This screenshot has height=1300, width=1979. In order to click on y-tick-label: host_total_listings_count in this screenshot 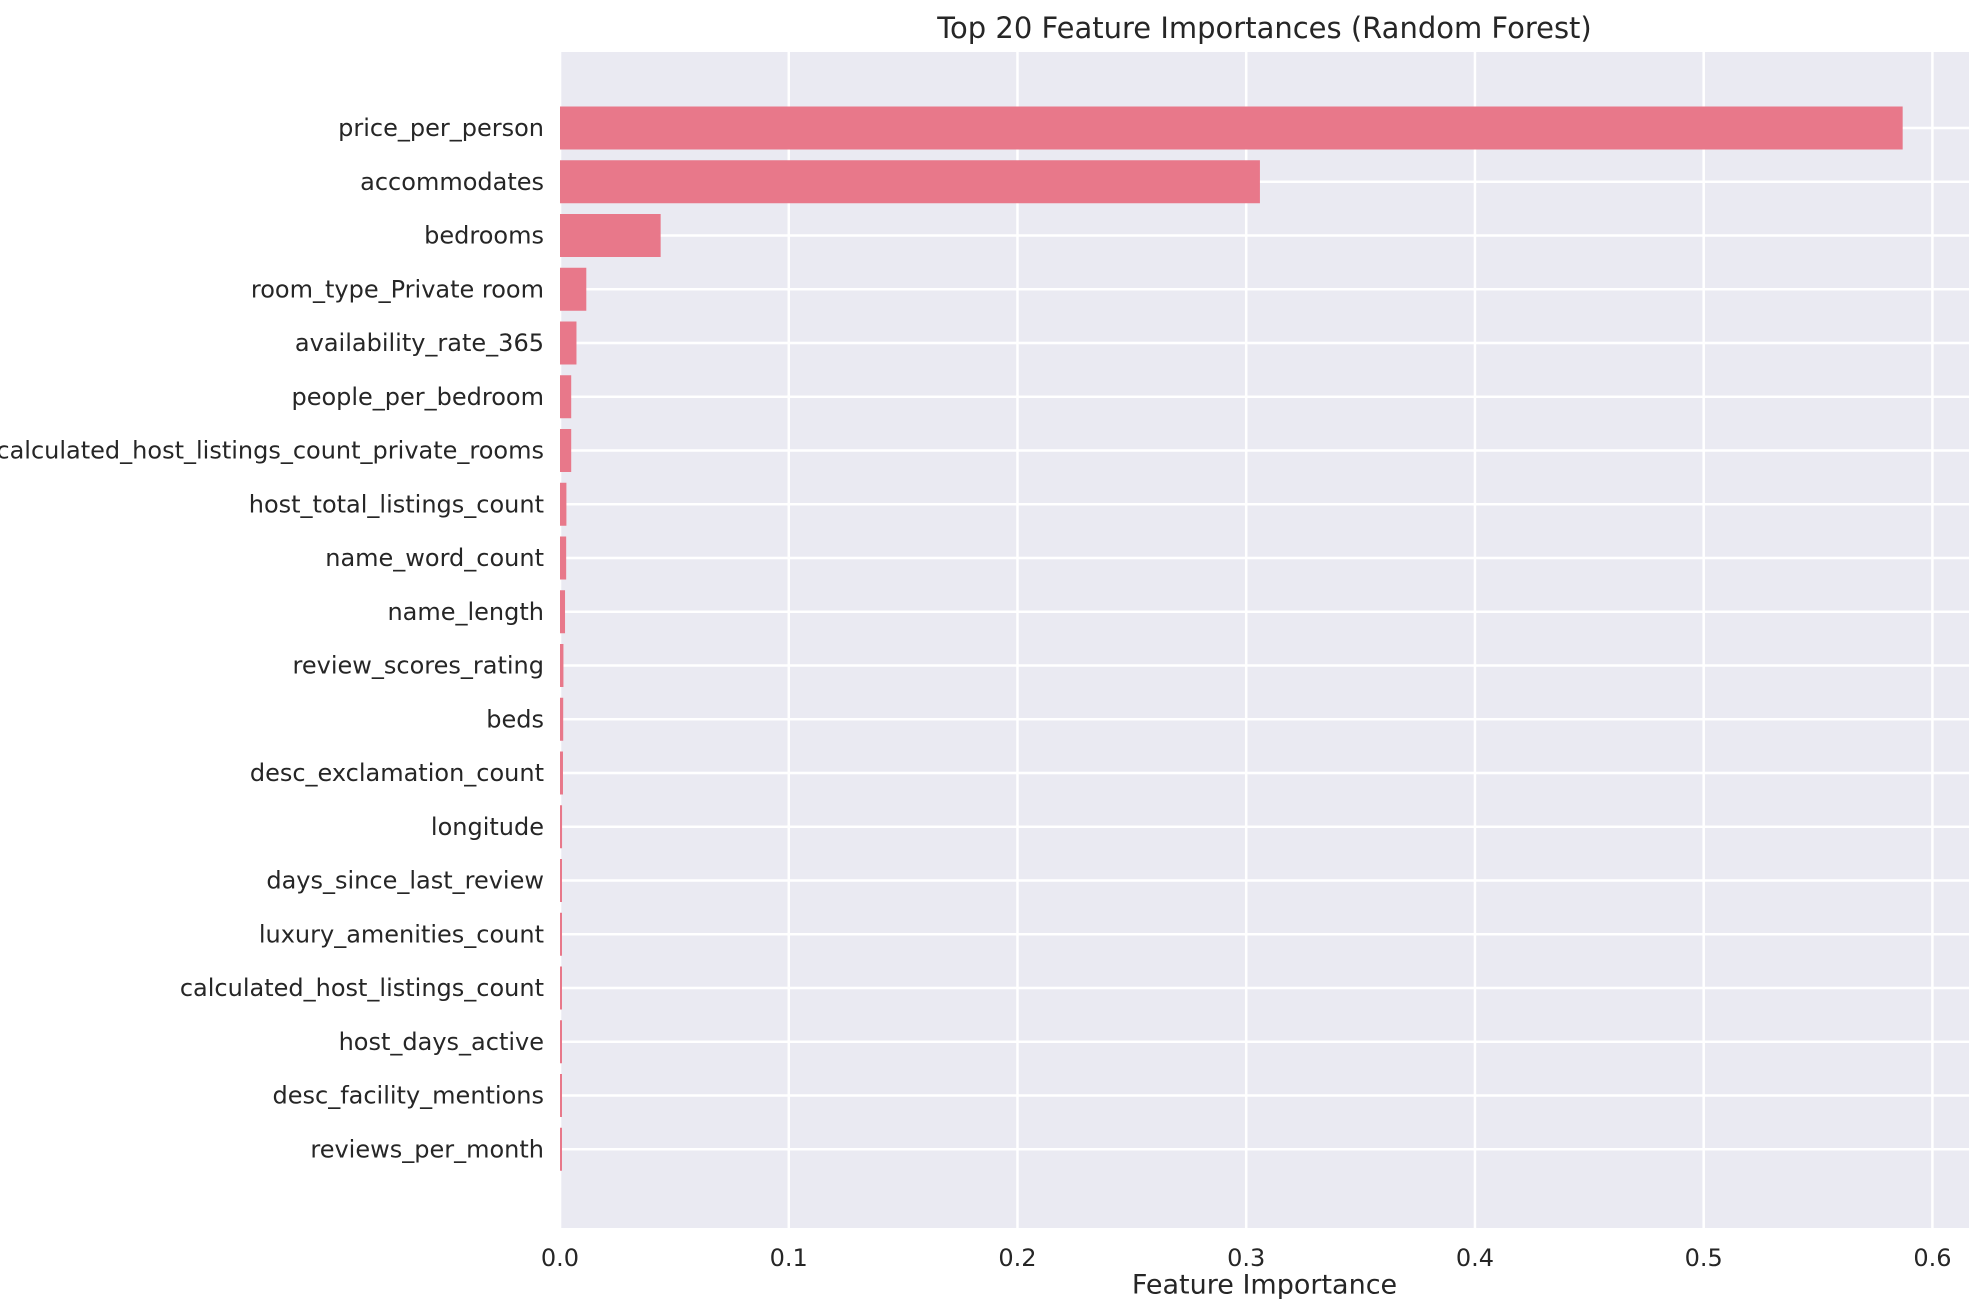, I will do `click(396, 504)`.